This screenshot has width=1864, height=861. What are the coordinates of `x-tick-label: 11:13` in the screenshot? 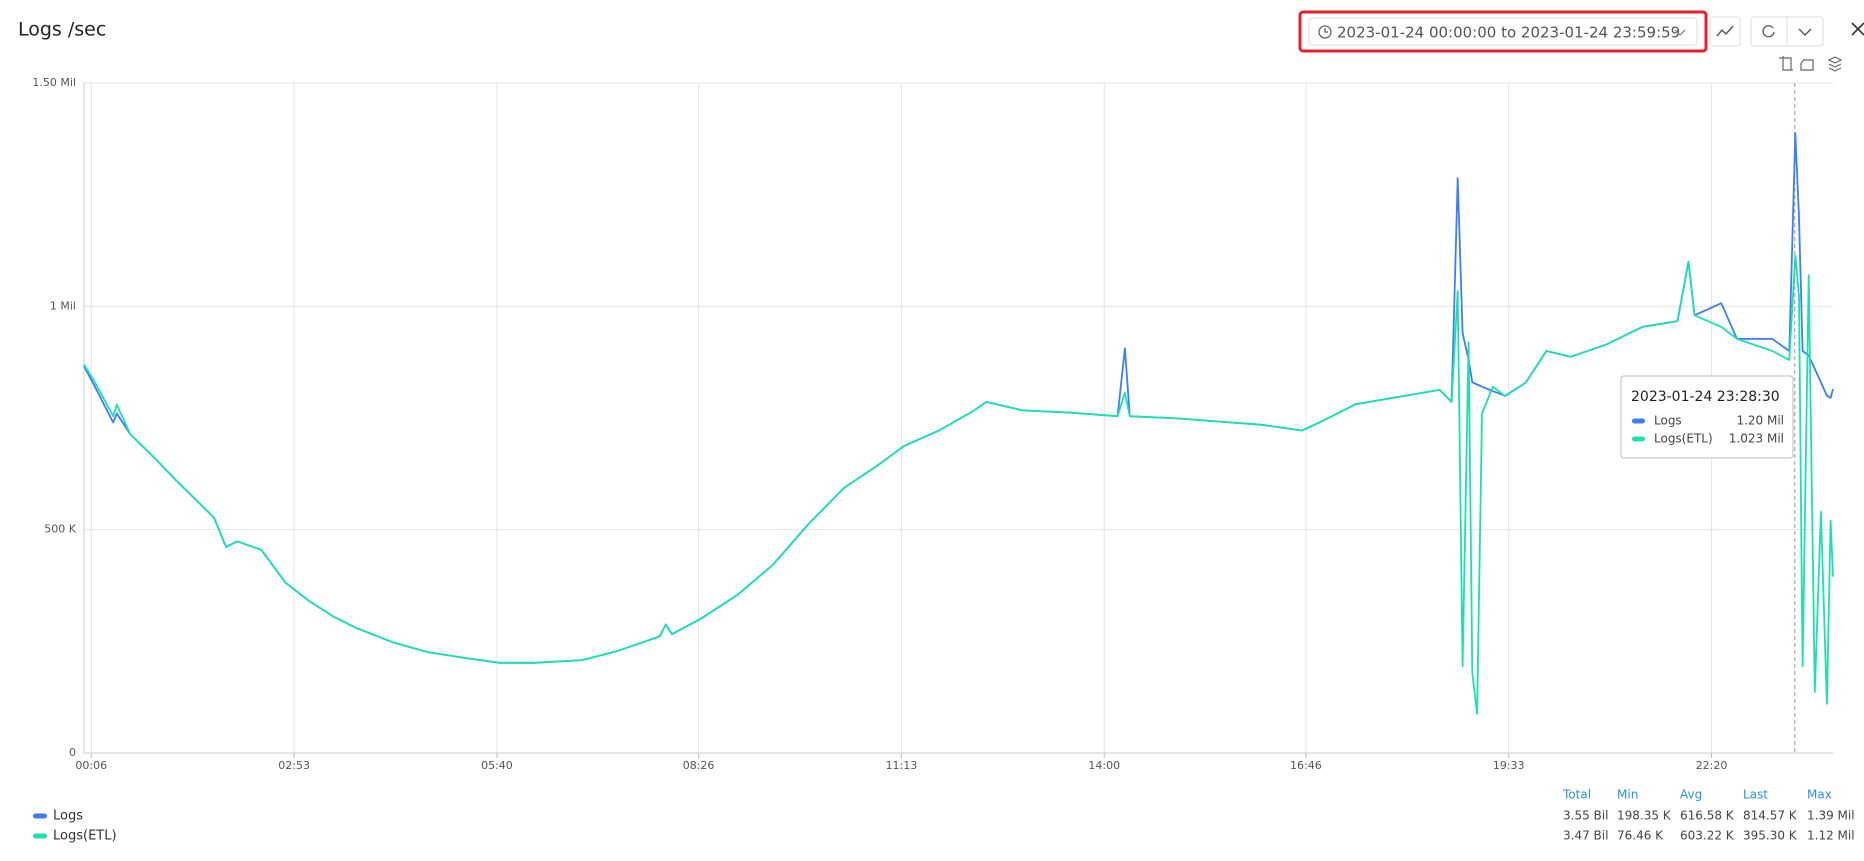 It's located at (902, 765).